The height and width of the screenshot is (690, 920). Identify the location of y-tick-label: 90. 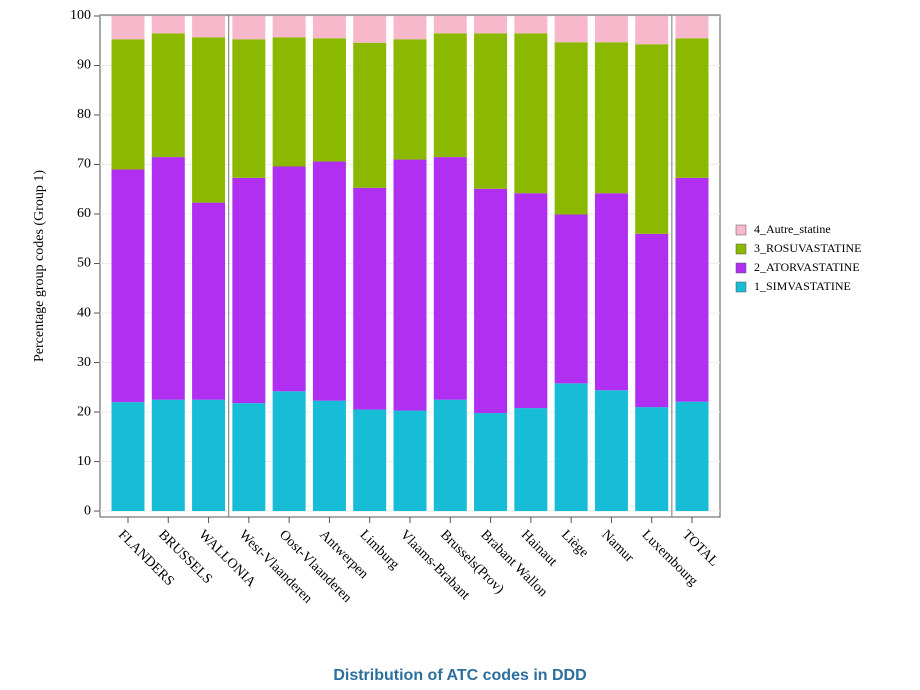
(84, 65).